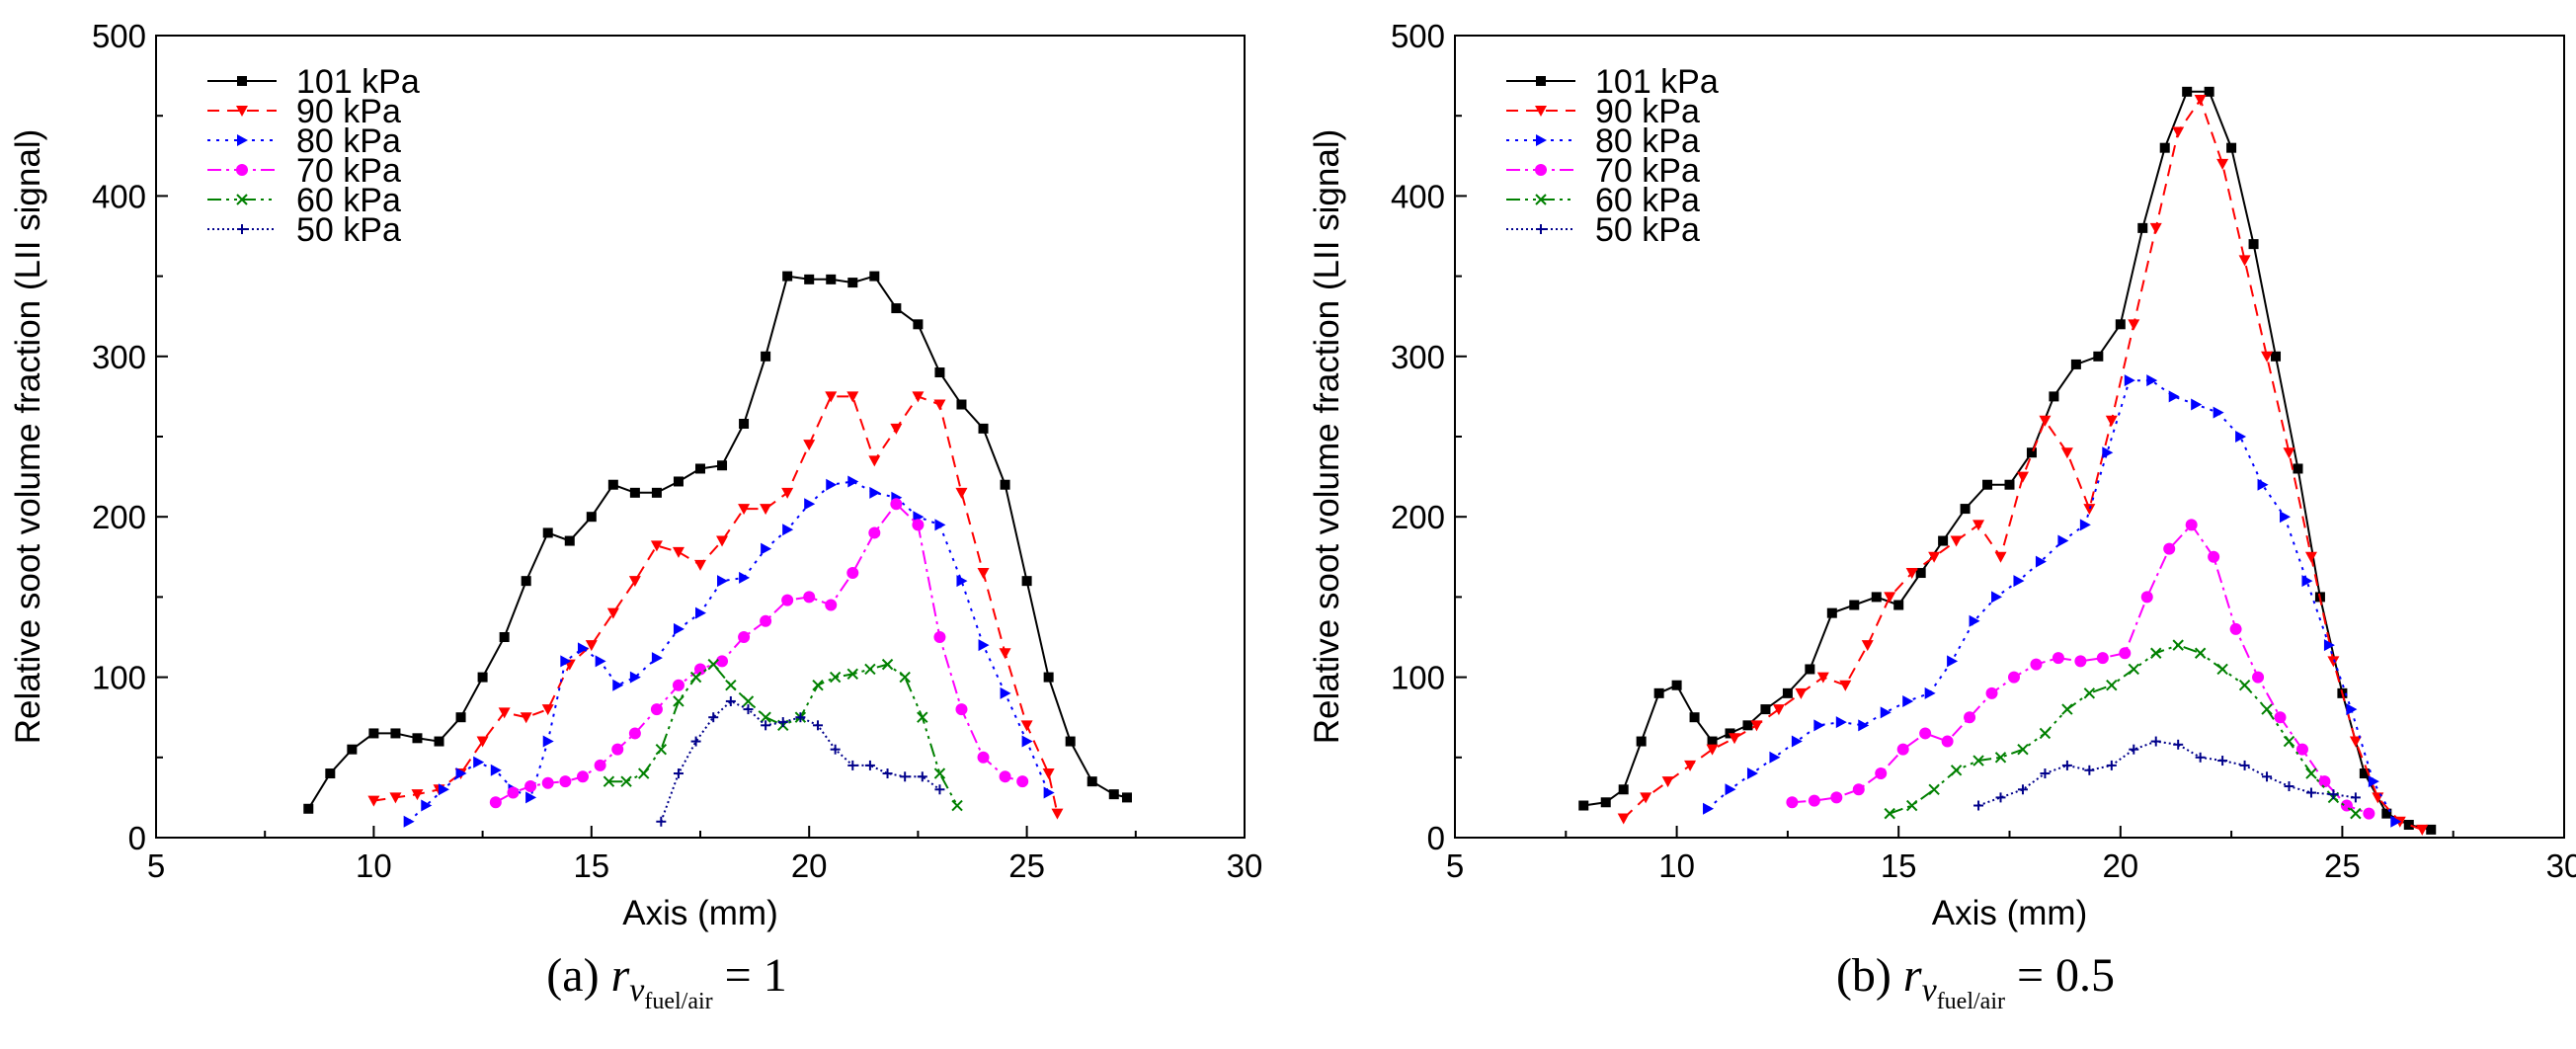  Describe the element at coordinates (2011, 855) in the screenshot. I see `x-axis: 5 10 15 20 25 30` at that location.